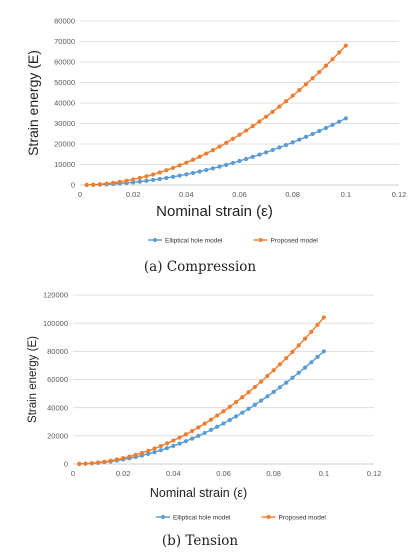  What do you see at coordinates (268, 517) in the screenshot?
I see `legend-marker` at bounding box center [268, 517].